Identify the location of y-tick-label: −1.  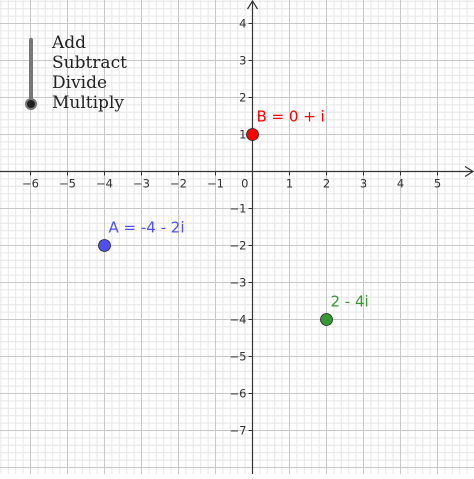
(238, 209).